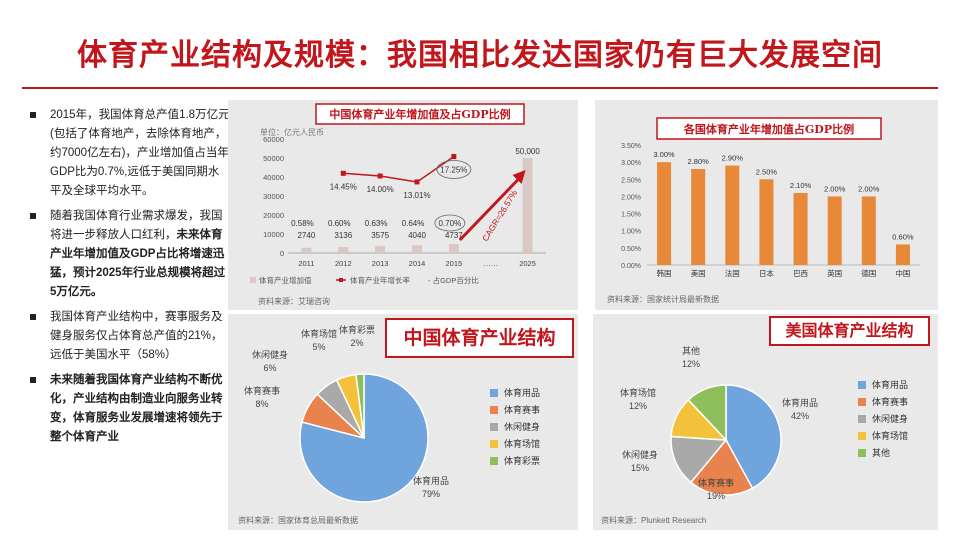 The width and height of the screenshot is (960, 540). I want to click on chart-source: 资料来源：国家统计局最新数据, so click(663, 299).